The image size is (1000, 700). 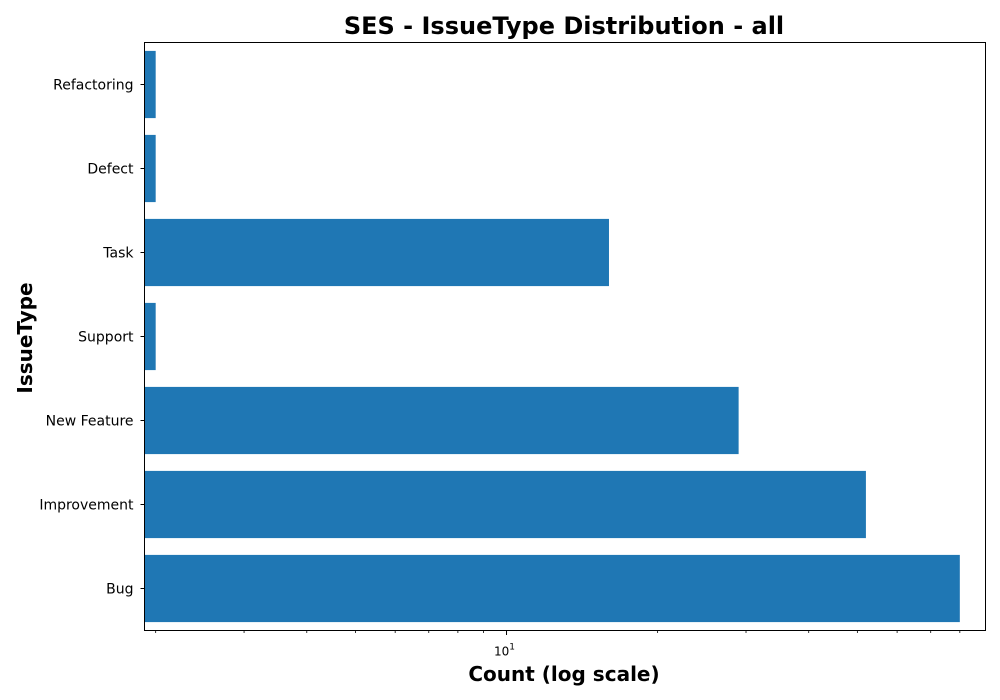 I want to click on bar-task, so click(x=376, y=252).